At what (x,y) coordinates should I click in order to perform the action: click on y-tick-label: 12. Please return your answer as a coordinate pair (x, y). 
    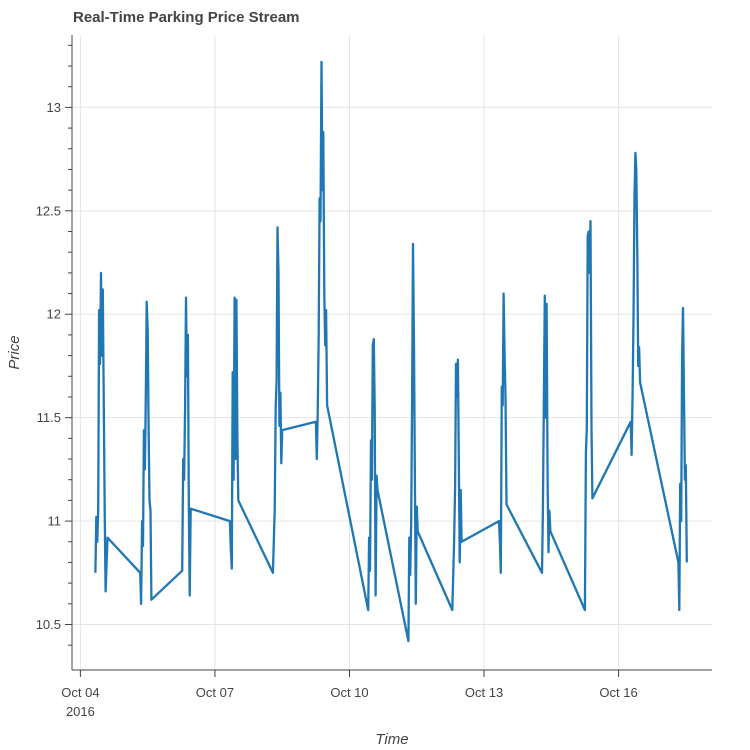
    Looking at the image, I should click on (54, 314).